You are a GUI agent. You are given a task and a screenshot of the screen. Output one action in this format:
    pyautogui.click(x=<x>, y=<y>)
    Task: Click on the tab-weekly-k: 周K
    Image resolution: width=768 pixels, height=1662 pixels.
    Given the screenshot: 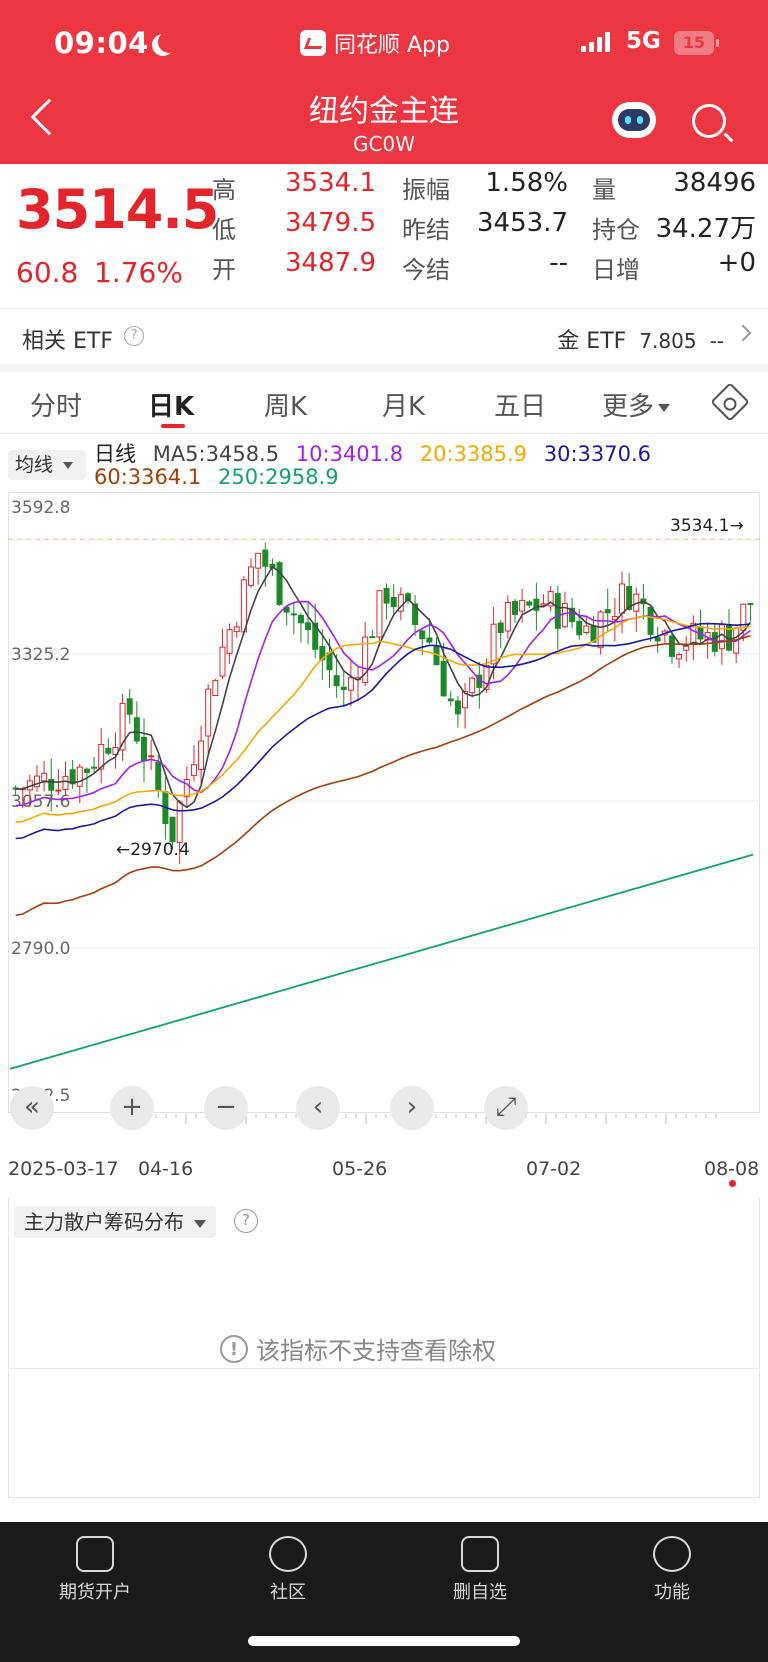 What is the action you would take?
    pyautogui.click(x=286, y=407)
    